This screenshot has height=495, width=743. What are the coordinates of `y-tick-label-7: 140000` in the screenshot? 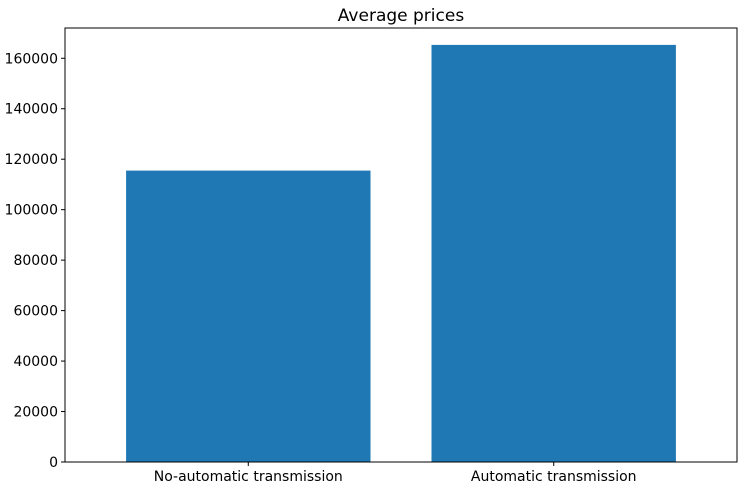 It's located at (31, 110).